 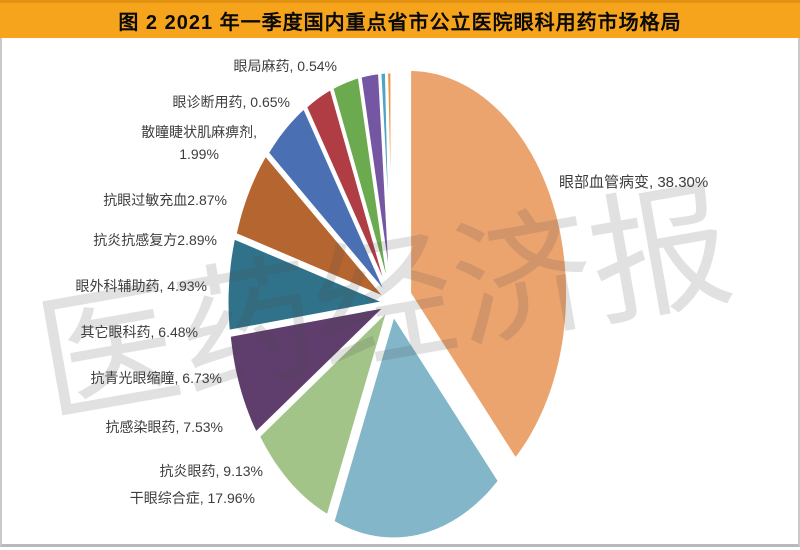 What do you see at coordinates (192, 498) in the screenshot?
I see `pie-label-dry-eye-syndrome: 干眼综合症, 17.96%` at bounding box center [192, 498].